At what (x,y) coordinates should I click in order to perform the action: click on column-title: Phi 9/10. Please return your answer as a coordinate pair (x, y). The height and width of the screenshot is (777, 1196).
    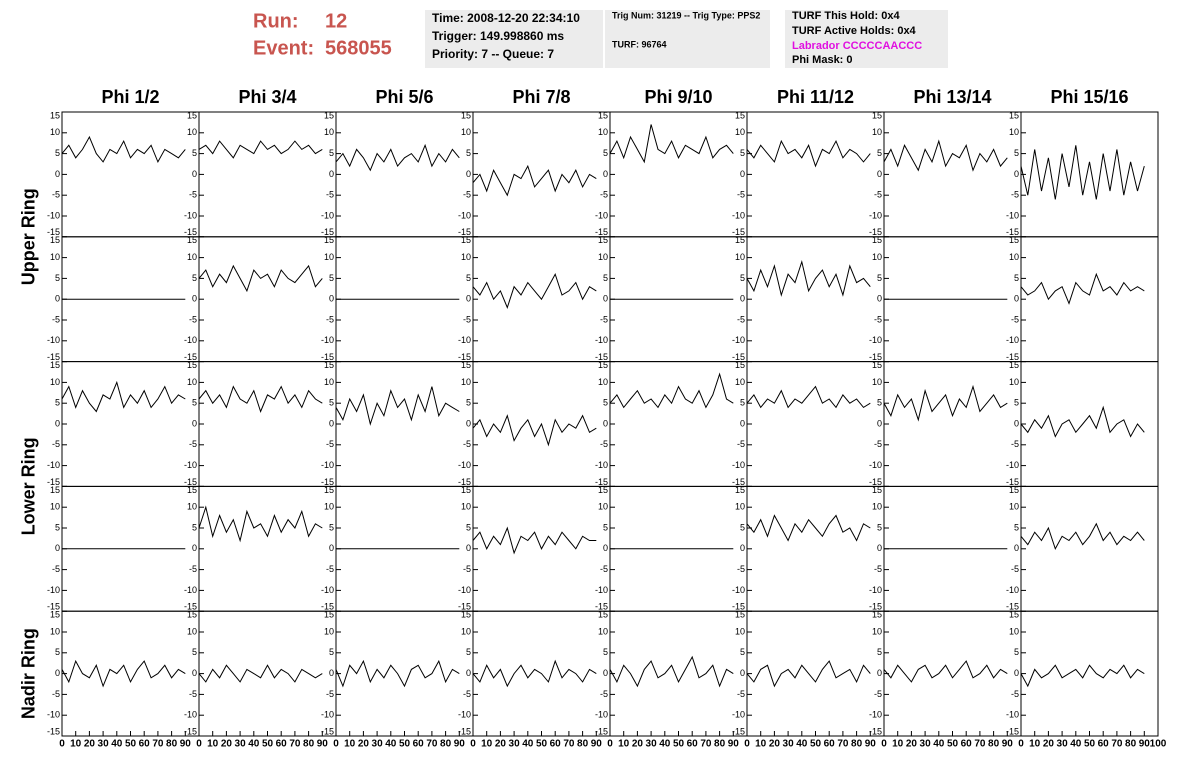
    Looking at the image, I should click on (678, 97).